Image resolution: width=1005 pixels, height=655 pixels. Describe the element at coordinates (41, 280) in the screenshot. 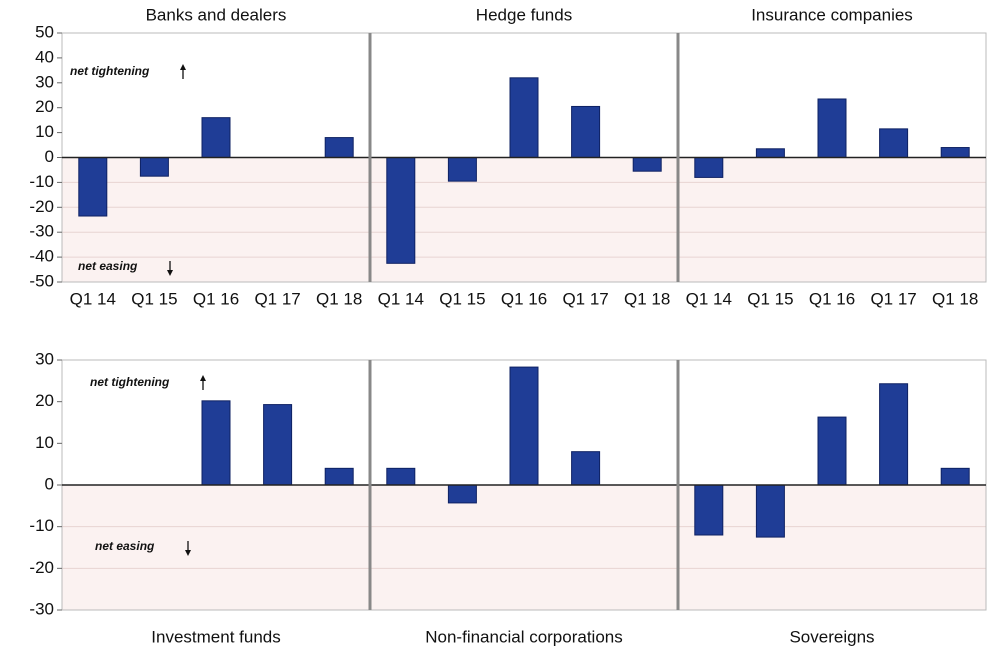

I see `y-tick-label: -50` at that location.